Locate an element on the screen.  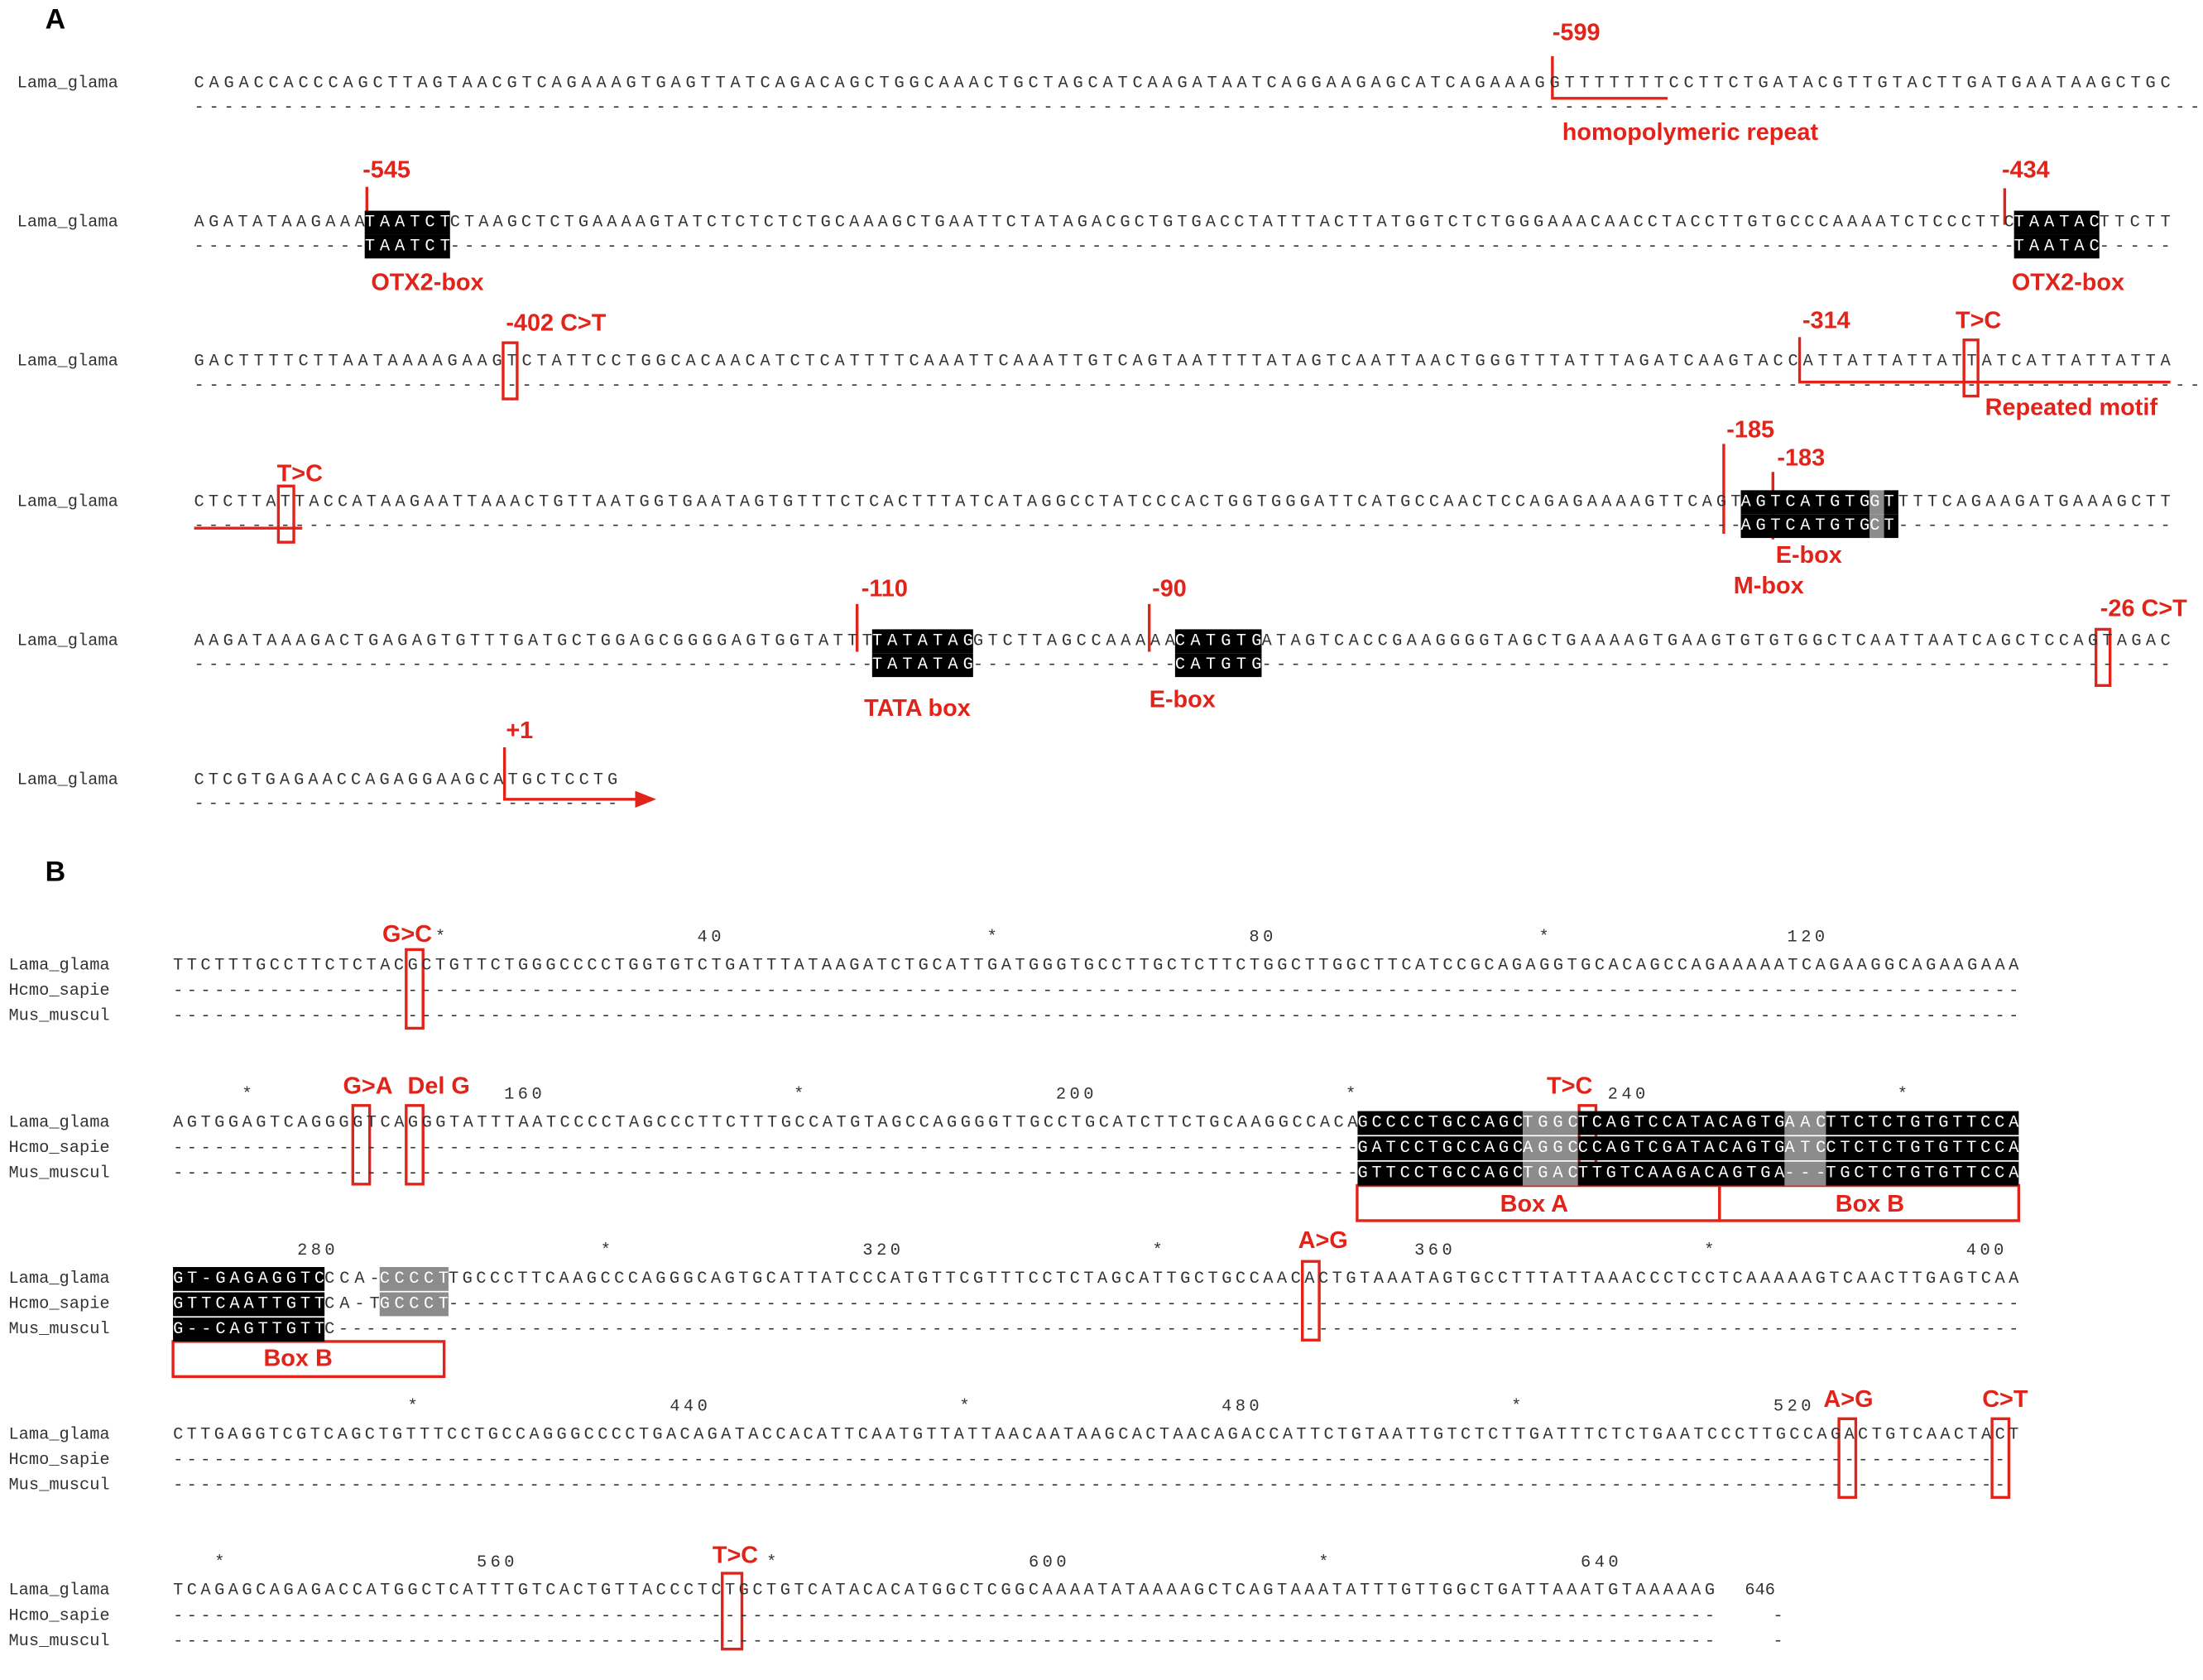
tss-arrow is located at coordinates (571, 773).